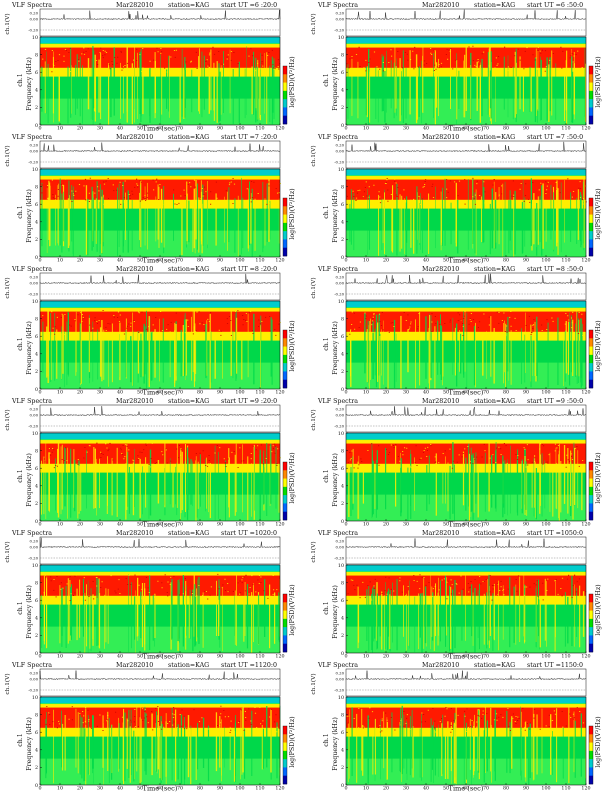 This screenshot has width=612, height=792. What do you see at coordinates (36, 619) in the screenshot?
I see `y-tick-label: 4` at bounding box center [36, 619].